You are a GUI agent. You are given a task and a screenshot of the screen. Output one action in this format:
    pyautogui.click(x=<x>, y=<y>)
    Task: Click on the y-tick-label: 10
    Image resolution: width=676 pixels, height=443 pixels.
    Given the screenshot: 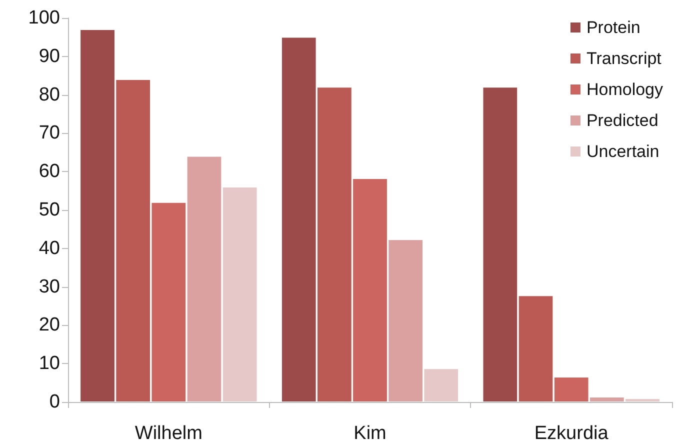 What is the action you would take?
    pyautogui.click(x=49, y=363)
    